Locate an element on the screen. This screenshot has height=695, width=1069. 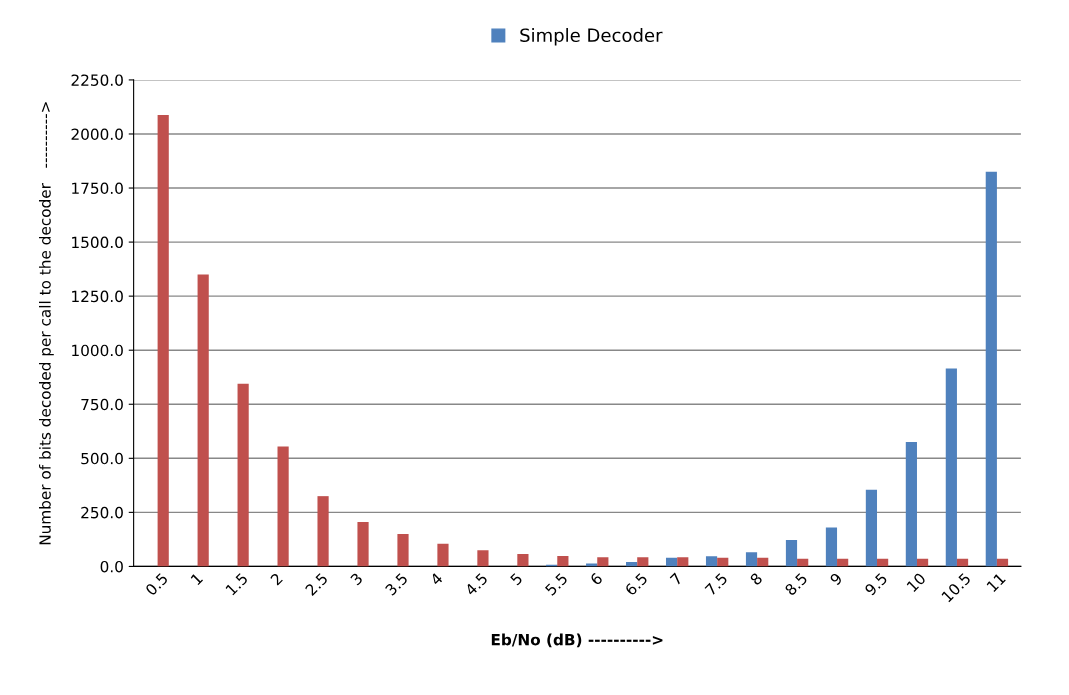
legend-label: Simple Decoder is located at coordinates (591, 37).